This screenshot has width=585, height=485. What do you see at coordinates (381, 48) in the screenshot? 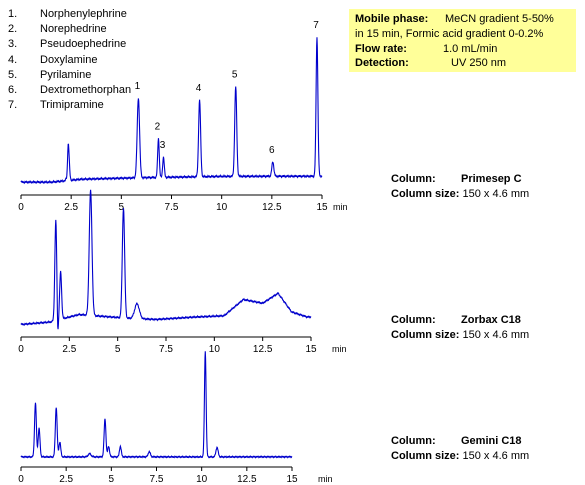
I see `flow-rate-label: Flow rate:` at bounding box center [381, 48].